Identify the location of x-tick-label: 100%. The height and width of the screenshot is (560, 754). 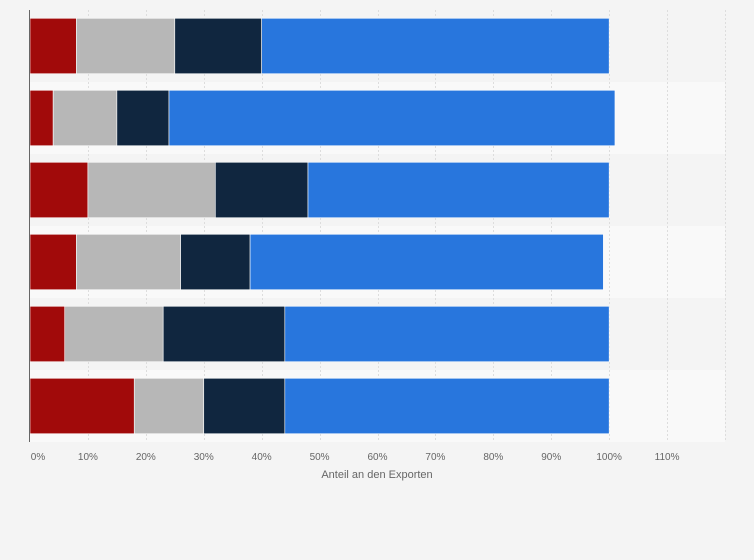
(609, 457).